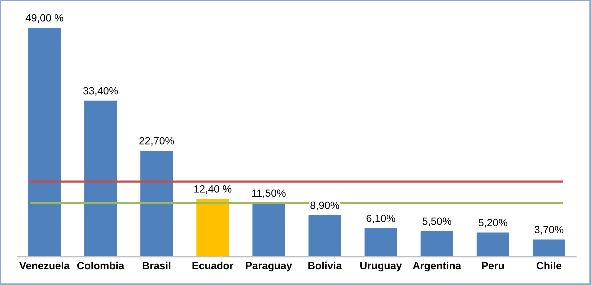  What do you see at coordinates (157, 141) in the screenshot?
I see `data-label: 22,70%` at bounding box center [157, 141].